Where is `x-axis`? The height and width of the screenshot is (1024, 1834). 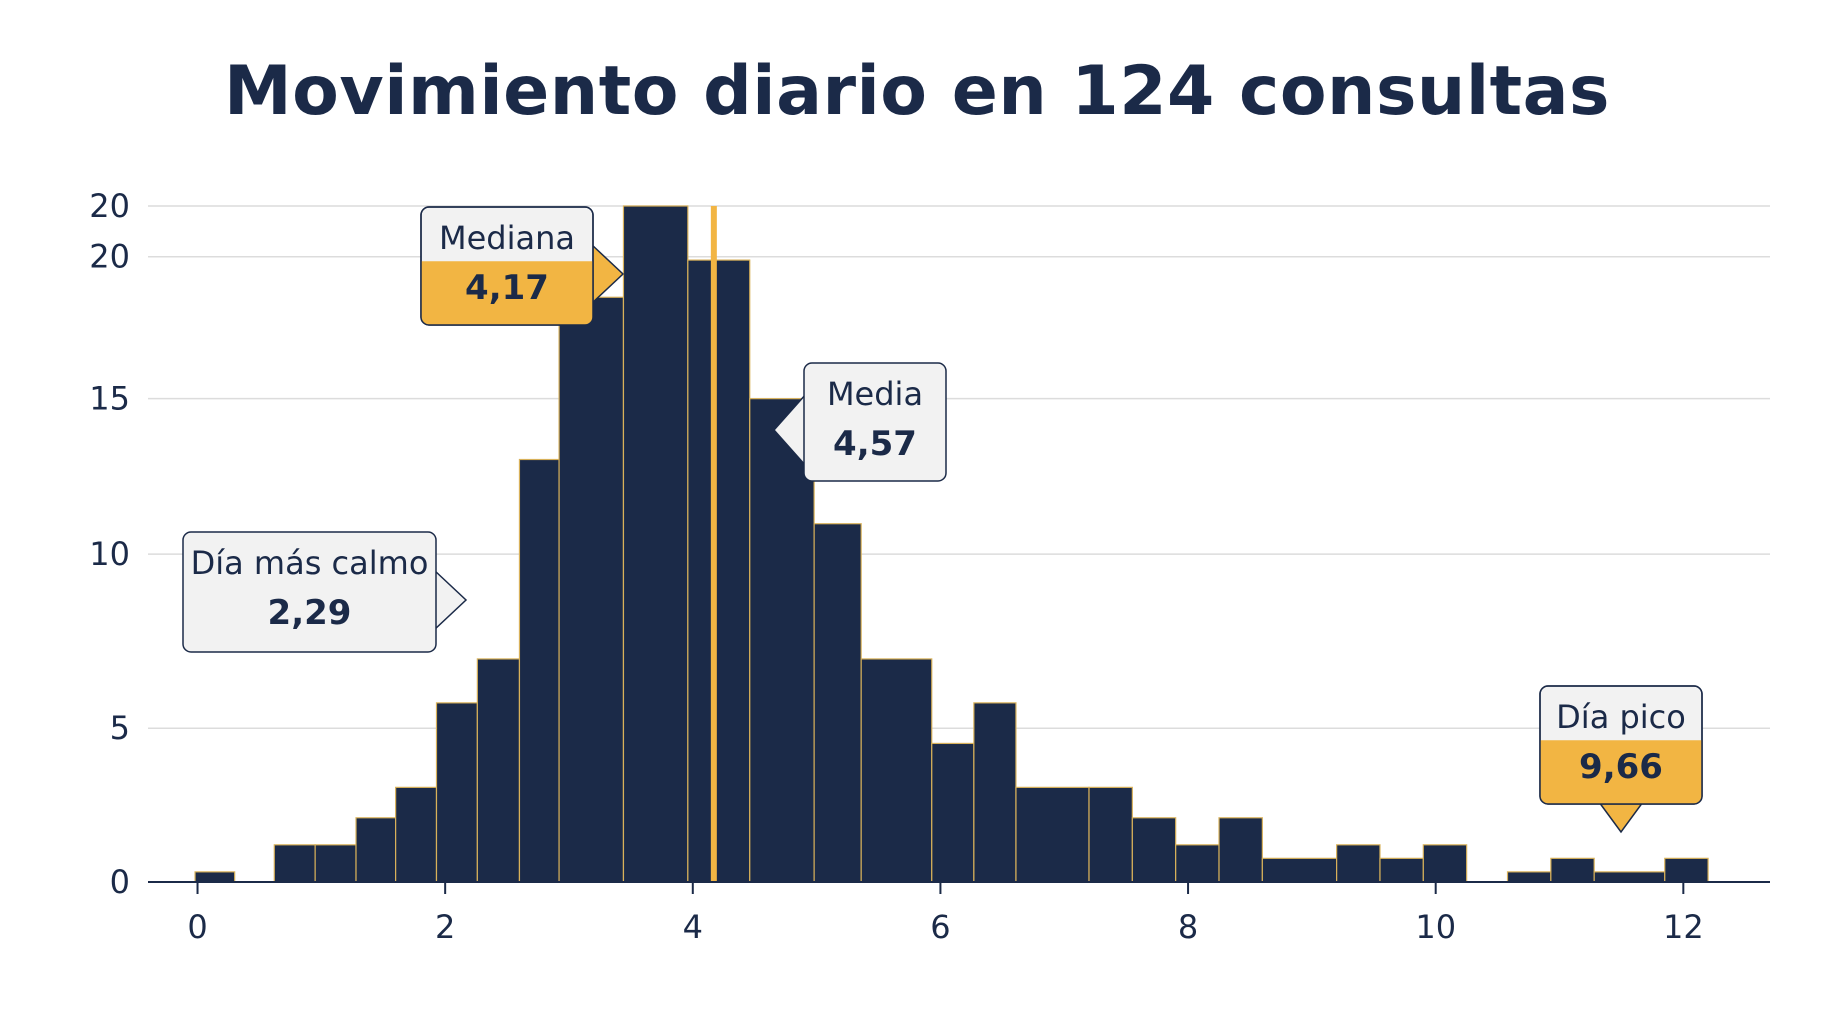 x-axis is located at coordinates (959, 887).